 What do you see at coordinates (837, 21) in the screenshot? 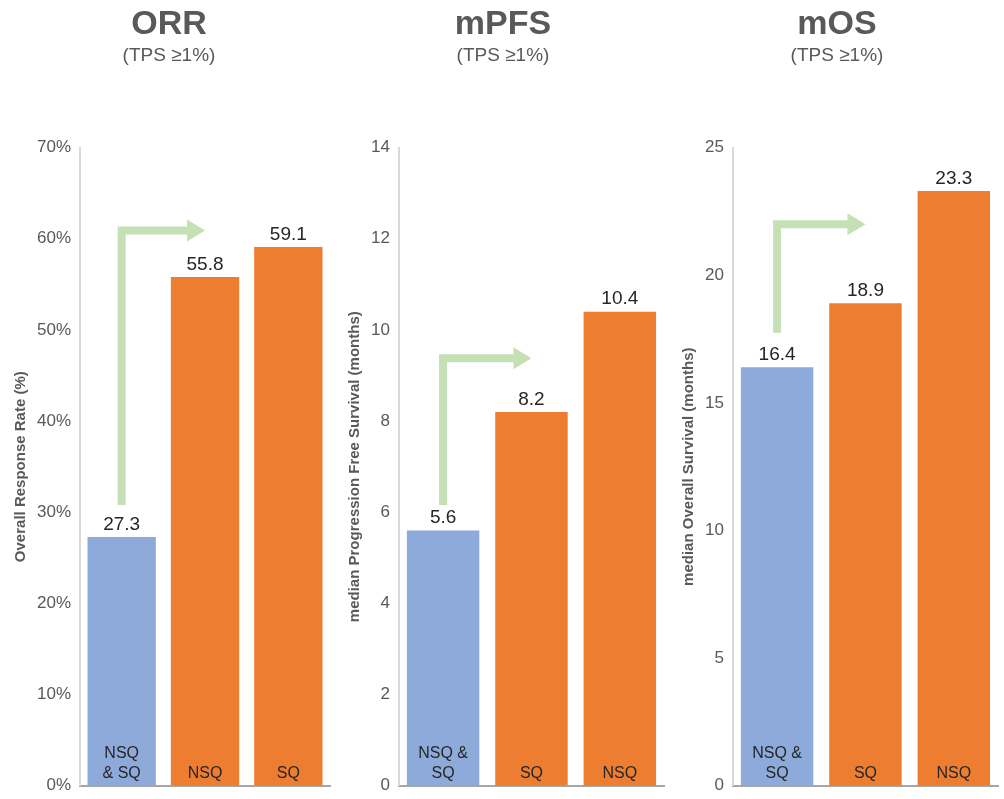
I see `chart-title: mOS` at bounding box center [837, 21].